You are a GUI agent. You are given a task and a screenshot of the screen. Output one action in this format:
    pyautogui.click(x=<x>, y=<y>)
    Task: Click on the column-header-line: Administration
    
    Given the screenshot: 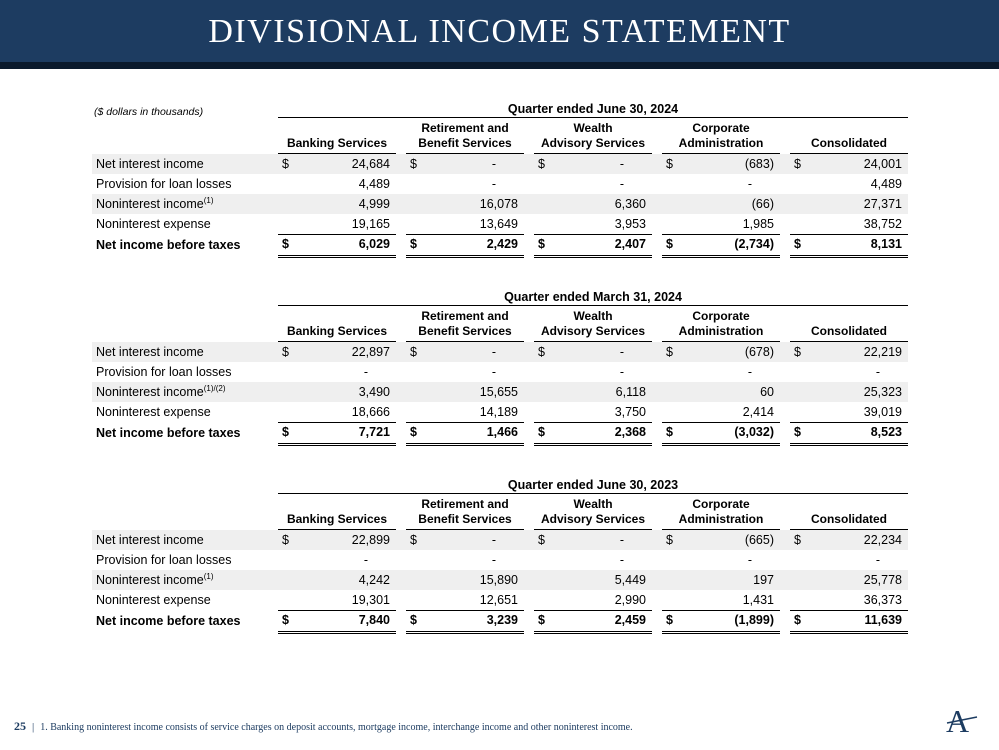 What is the action you would take?
    pyautogui.click(x=721, y=331)
    